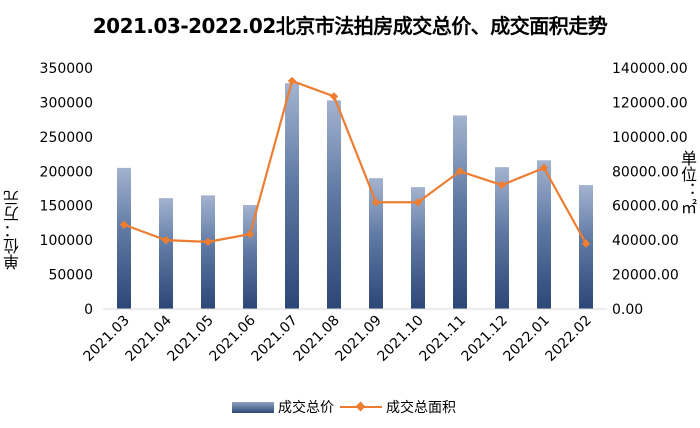  Describe the element at coordinates (250, 234) in the screenshot. I see `area-point-2021.06` at that location.